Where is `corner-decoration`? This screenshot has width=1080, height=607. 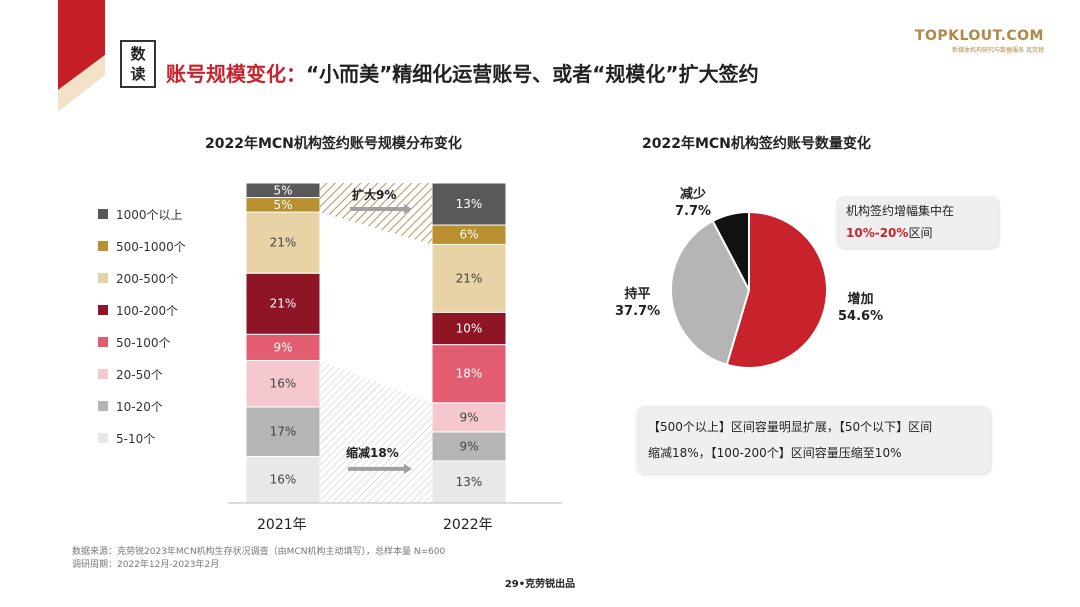
corner-decoration is located at coordinates (81, 56).